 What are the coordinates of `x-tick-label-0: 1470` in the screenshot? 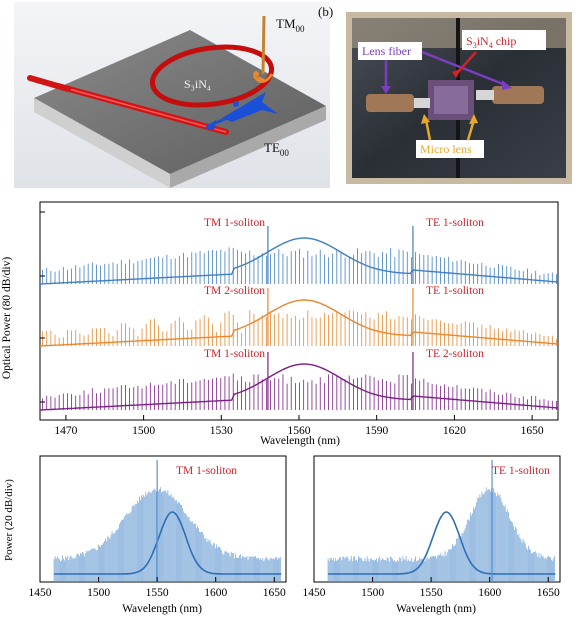 It's located at (65, 431).